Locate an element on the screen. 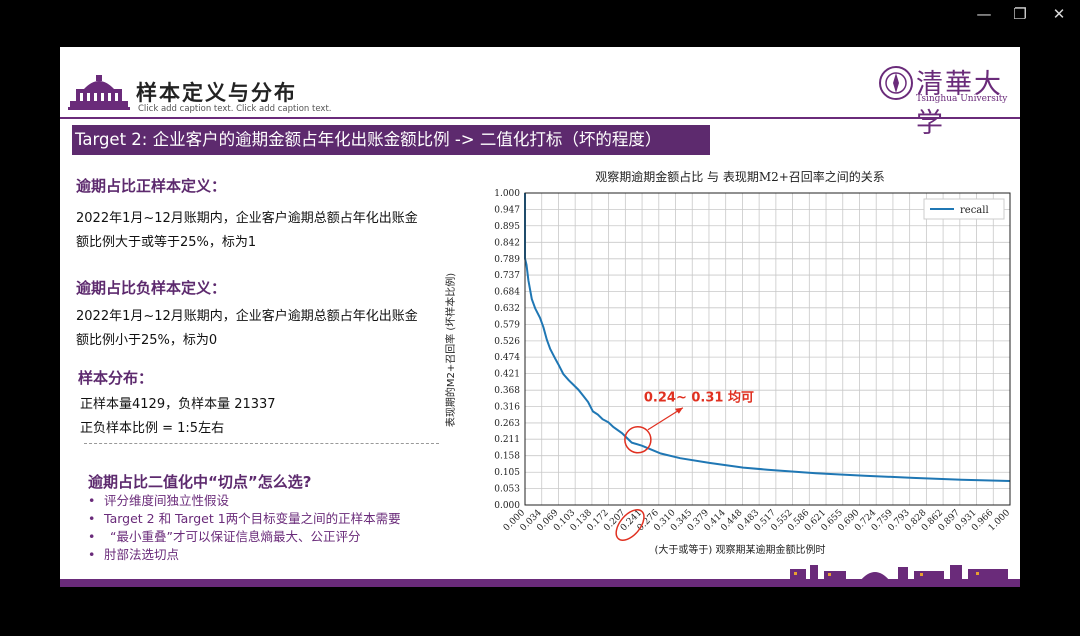  footer-bar is located at coordinates (540, 583).